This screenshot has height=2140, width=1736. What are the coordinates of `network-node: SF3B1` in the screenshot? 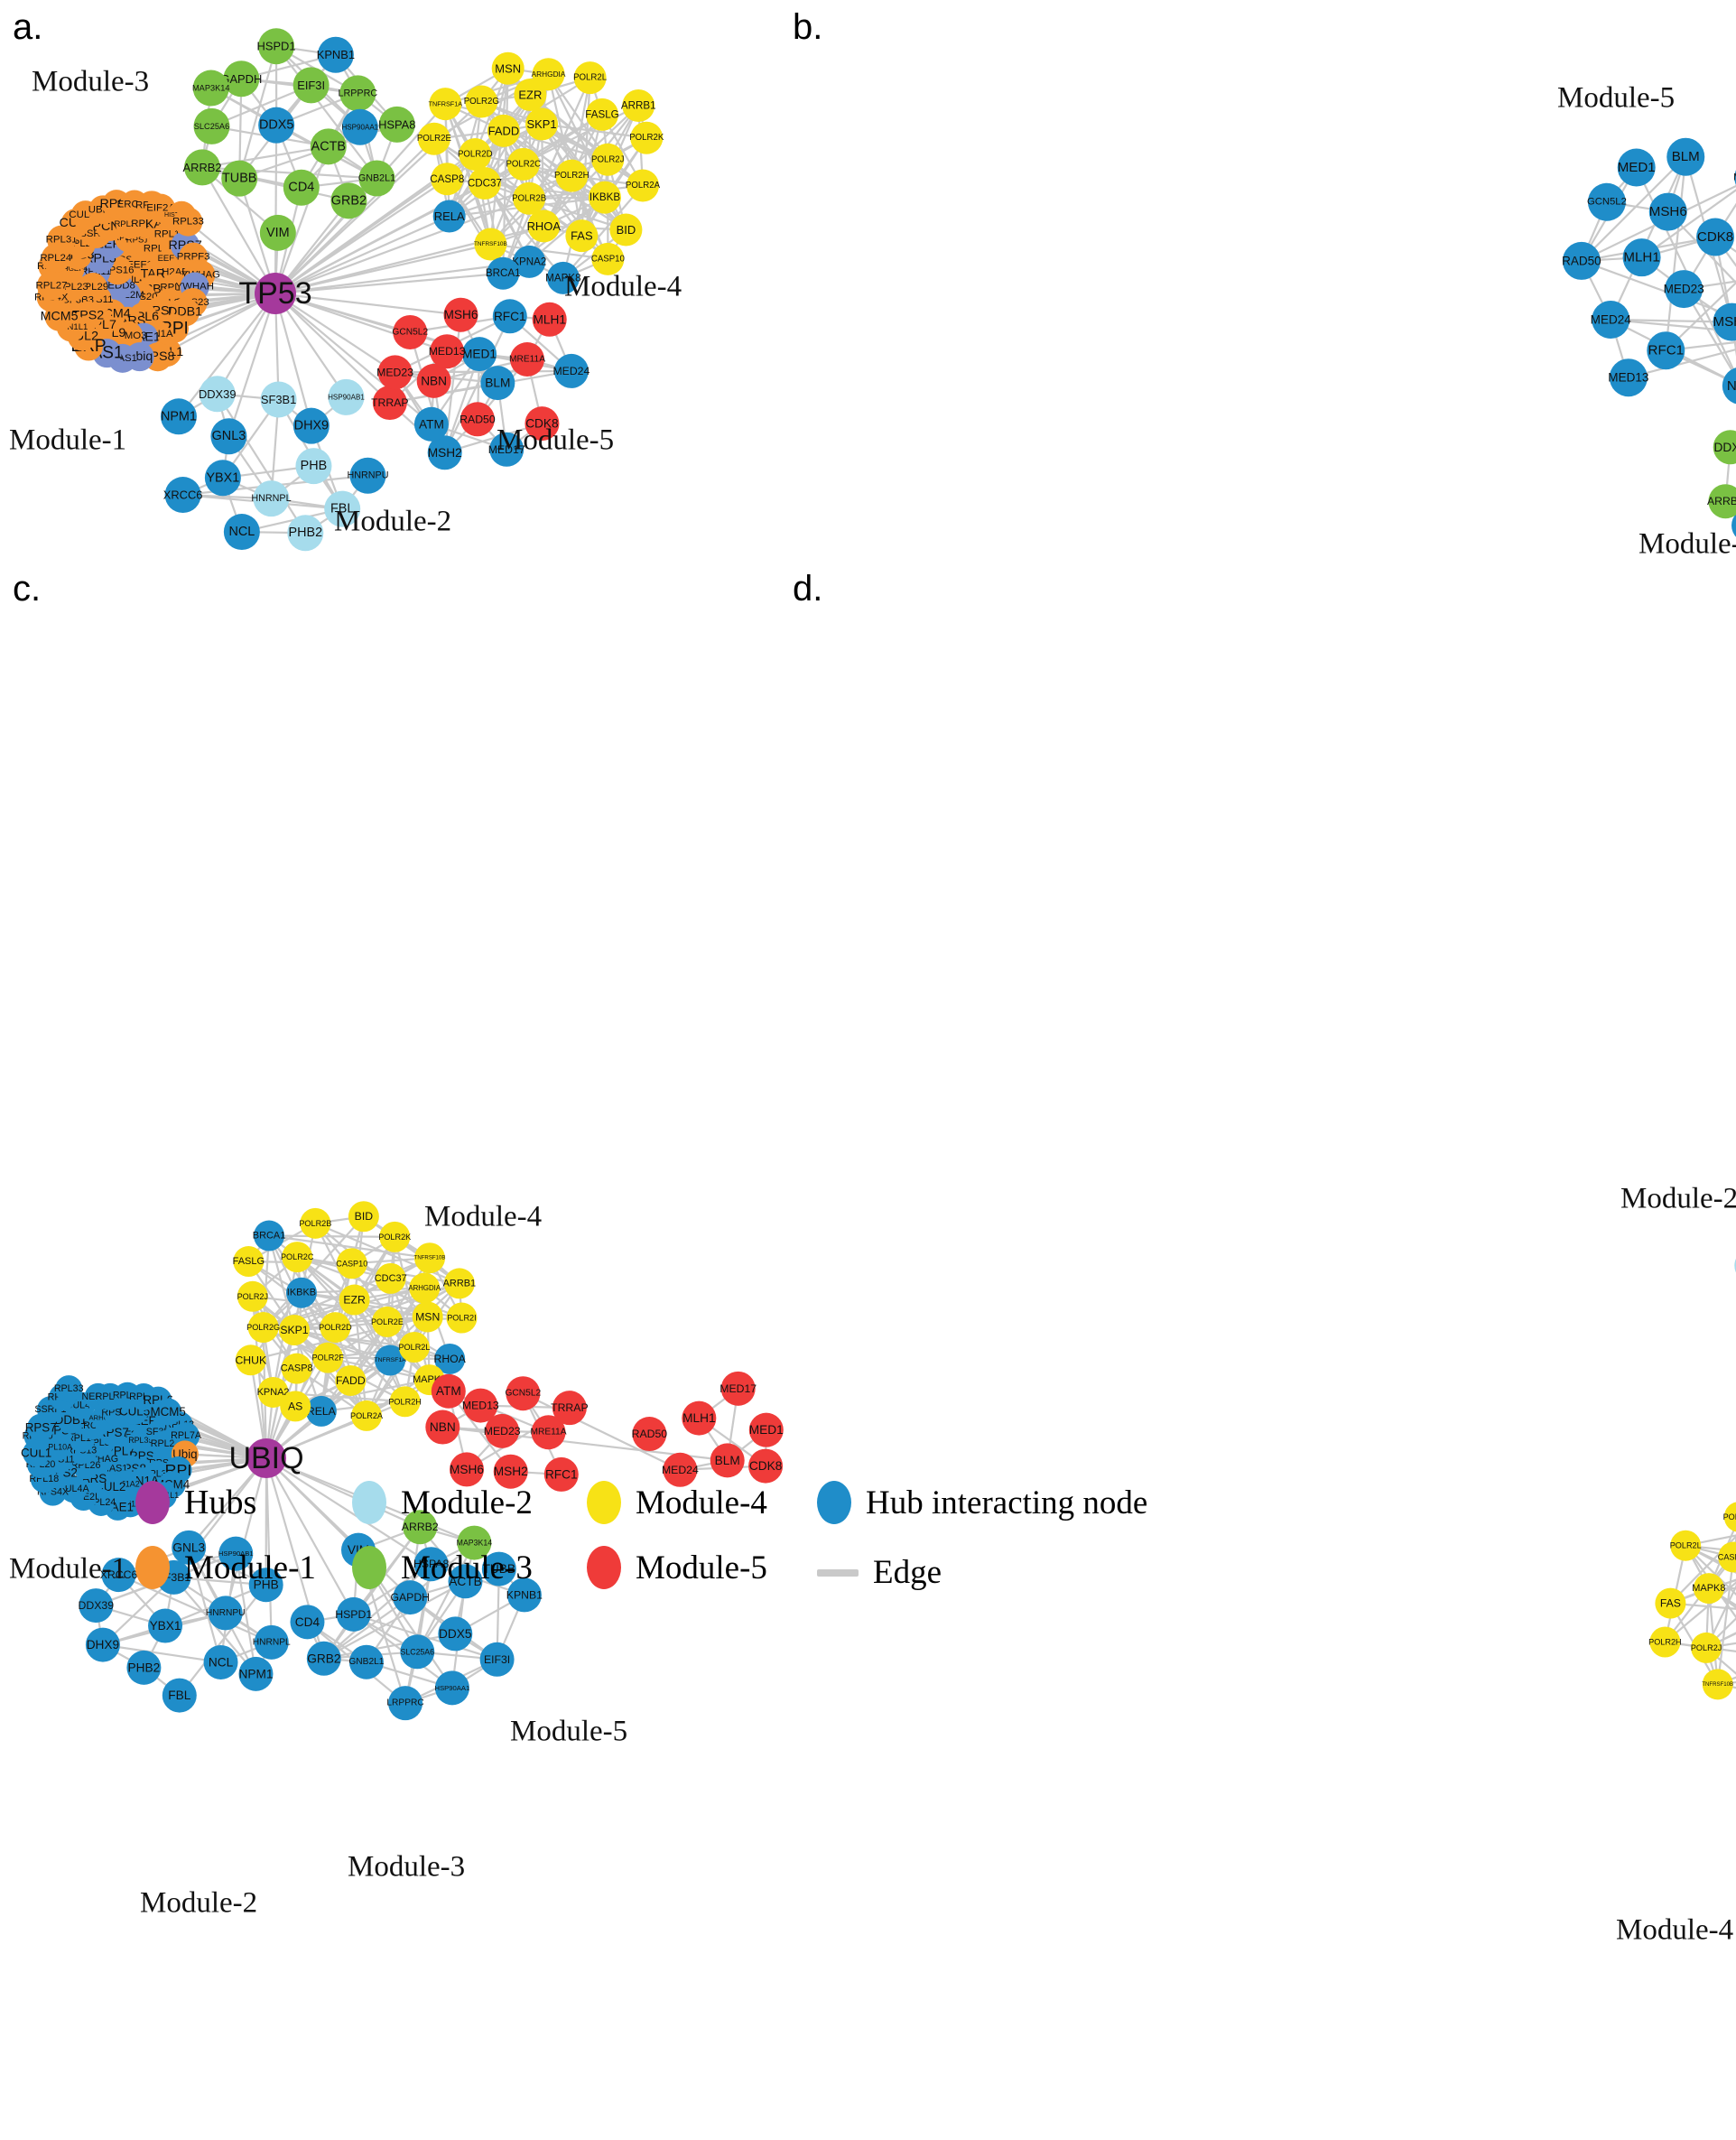 It's located at (279, 399).